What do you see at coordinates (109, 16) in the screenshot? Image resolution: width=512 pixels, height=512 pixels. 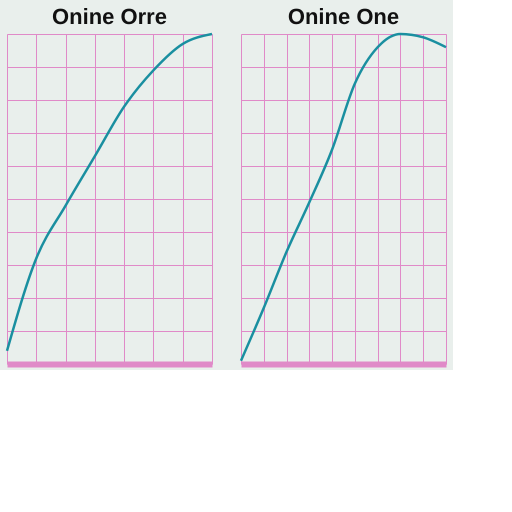 I see `chart-title: Onine Orre` at bounding box center [109, 16].